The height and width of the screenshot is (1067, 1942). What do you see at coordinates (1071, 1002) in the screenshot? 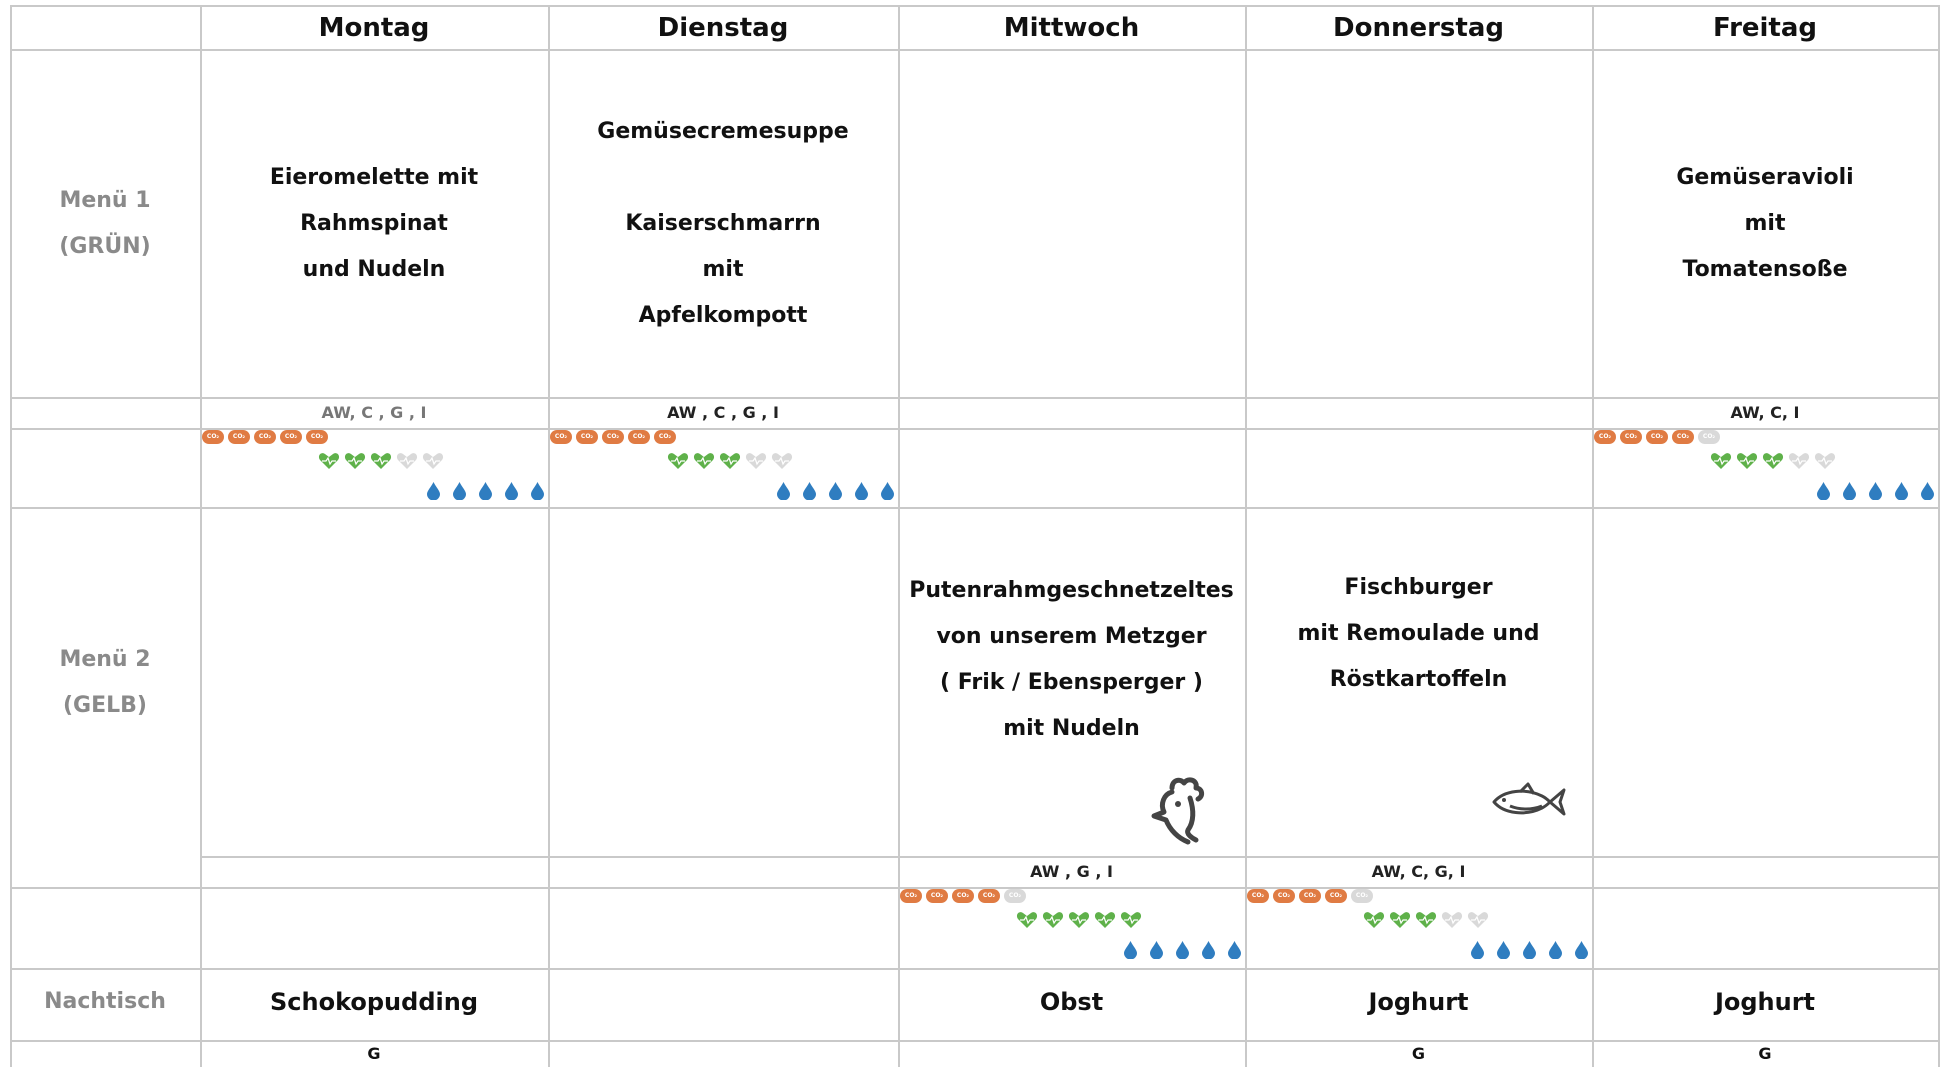
I see `dessert-mittwoch: Obst` at bounding box center [1071, 1002].